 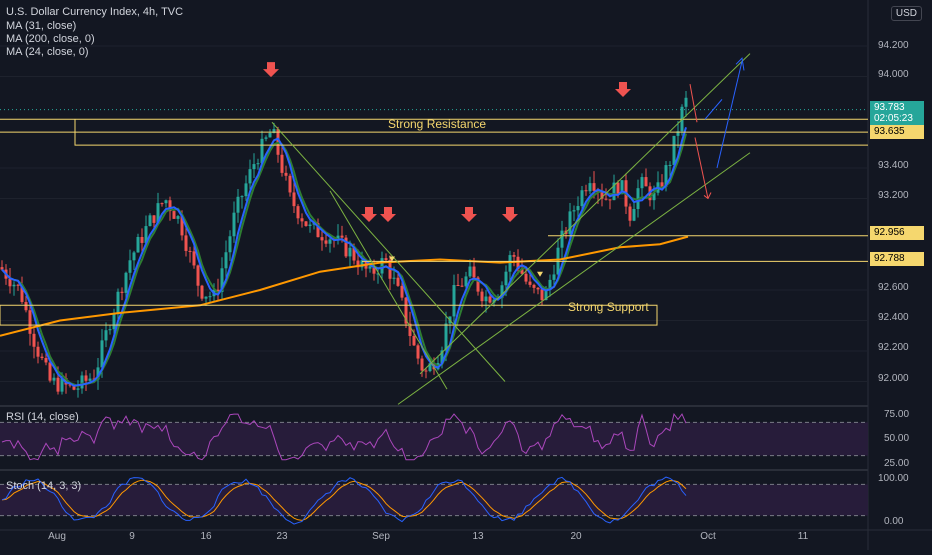 What do you see at coordinates (206, 536) in the screenshot?
I see `x-tick: 16` at bounding box center [206, 536].